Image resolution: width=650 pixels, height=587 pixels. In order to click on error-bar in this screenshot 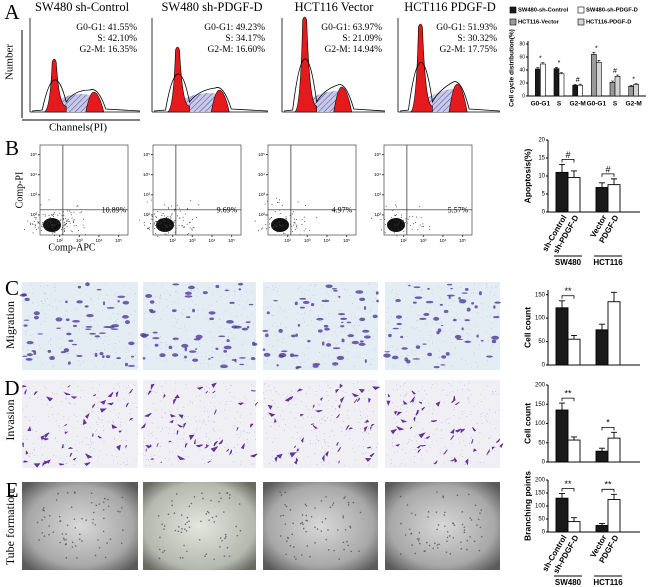, I will do `click(574, 337)`.